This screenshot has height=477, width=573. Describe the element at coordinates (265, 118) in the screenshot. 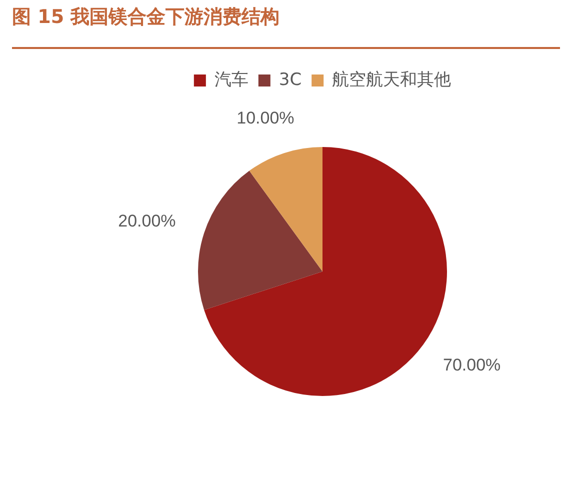

I see `data-label: 10.00%` at that location.